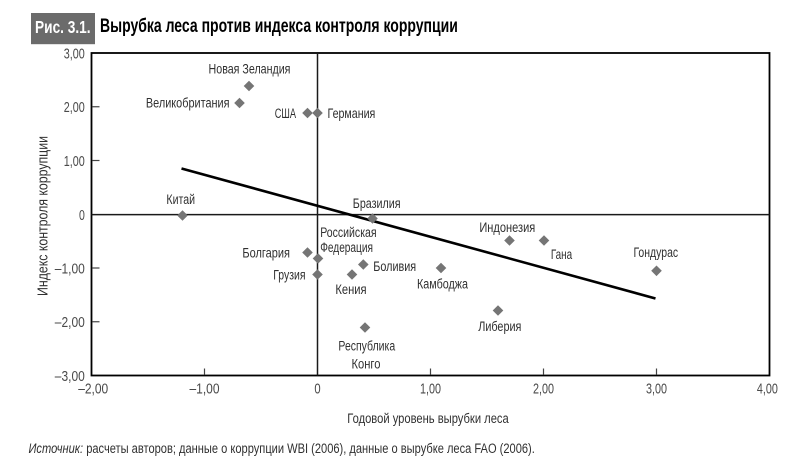 The image size is (790, 470). I want to click on svg-text: –3,00, so click(70, 376).